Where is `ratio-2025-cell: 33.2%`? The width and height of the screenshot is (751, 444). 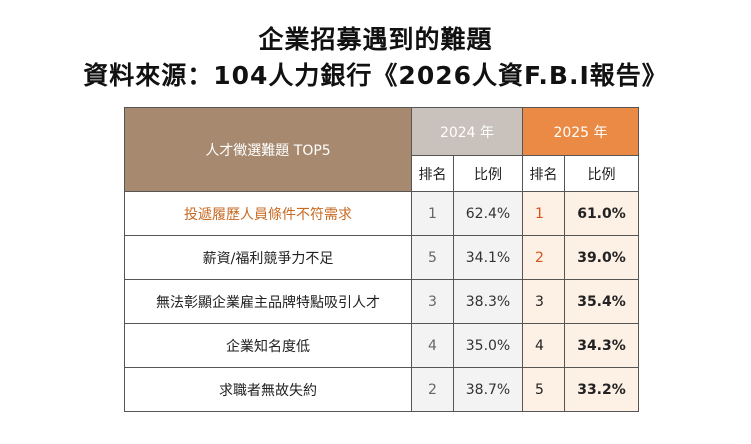
ratio-2025-cell: 33.2% is located at coordinates (601, 389).